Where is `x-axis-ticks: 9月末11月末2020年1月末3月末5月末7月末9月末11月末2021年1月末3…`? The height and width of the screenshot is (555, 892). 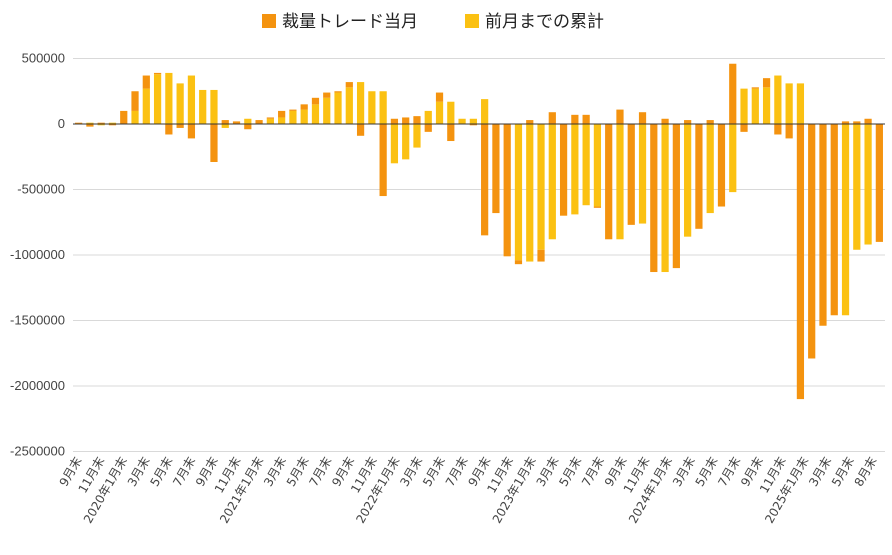 x-axis-ticks: 9月末11月末2020年1月末3月末5月末7月末9月末11月末2021年1月末3… is located at coordinates (468, 490).